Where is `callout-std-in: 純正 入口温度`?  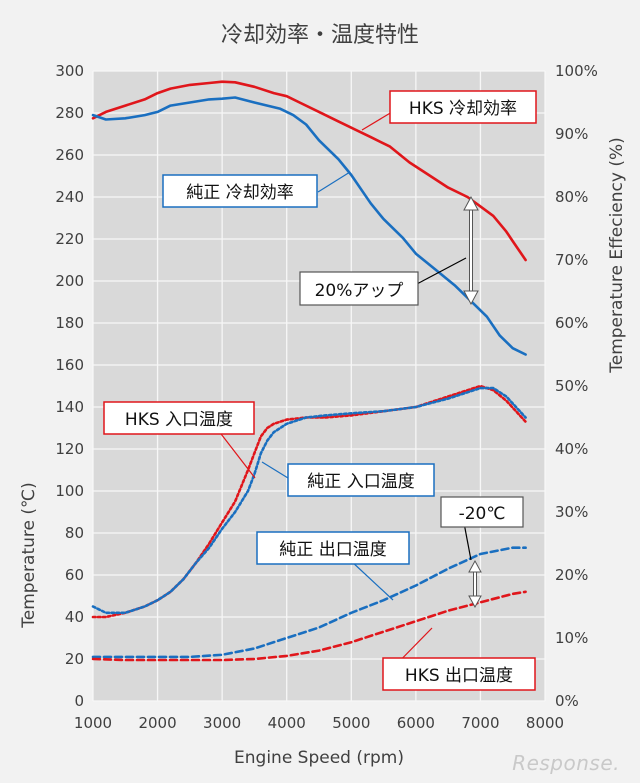
callout-std-in: 純正 入口温度 is located at coordinates (361, 480).